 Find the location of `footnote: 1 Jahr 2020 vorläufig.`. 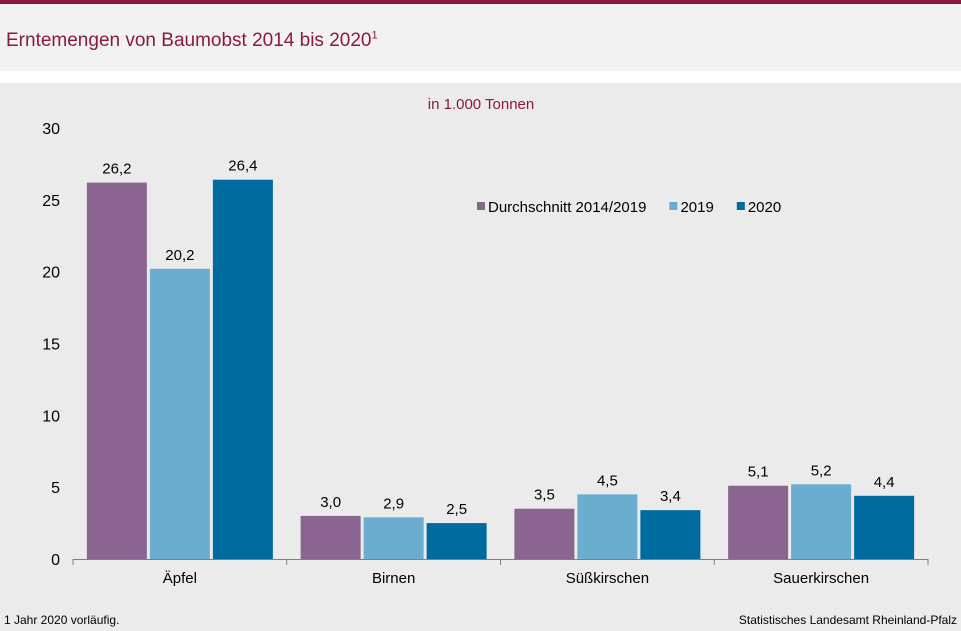

footnote: 1 Jahr 2020 vorläufig. is located at coordinates (62, 620).